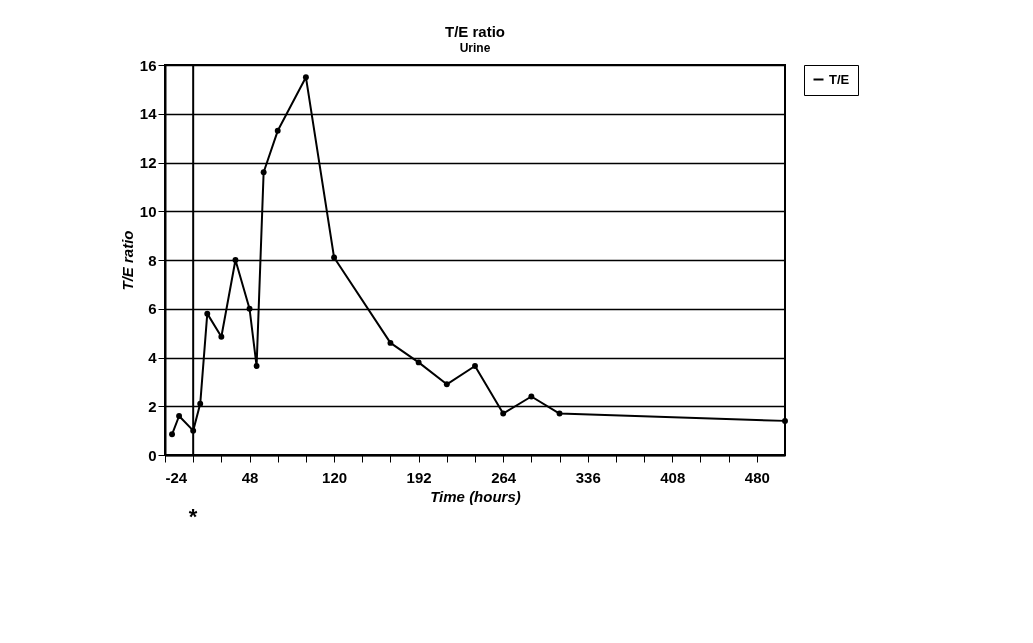 This screenshot has width=1033, height=643. Describe the element at coordinates (127, 260) in the screenshot. I see `y-axis-title: T/E ratio` at that location.